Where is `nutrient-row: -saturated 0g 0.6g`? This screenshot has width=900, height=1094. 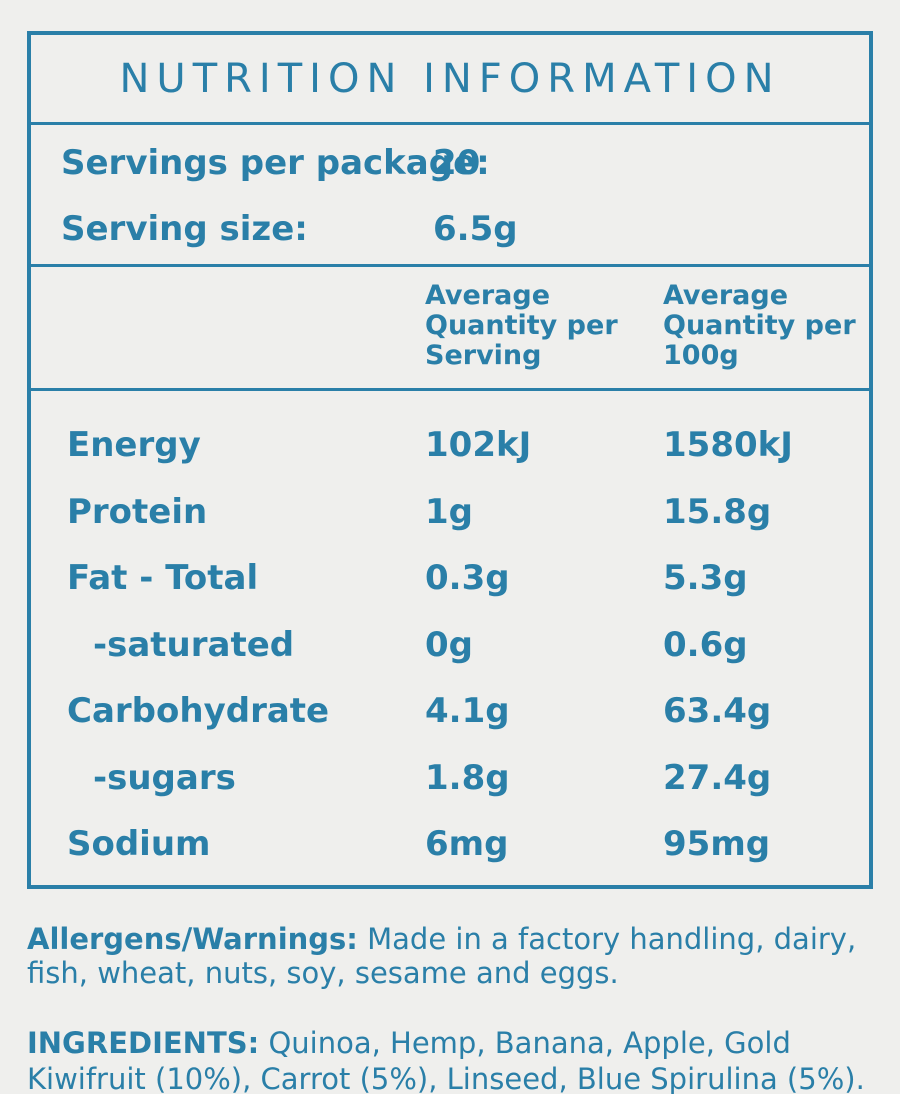 nutrient-row: -saturated 0g 0.6g is located at coordinates (450, 648).